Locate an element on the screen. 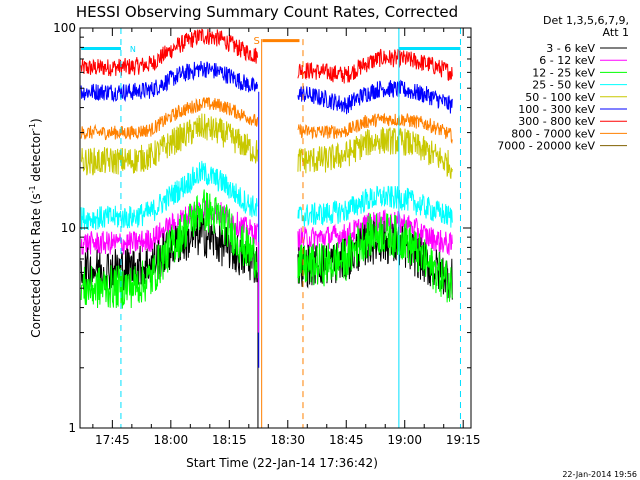 Image resolution: width=640 pixels, height=480 pixels. y-axis-label: Corrected Count Rate (s-1 detector-1) is located at coordinates (35, 227).